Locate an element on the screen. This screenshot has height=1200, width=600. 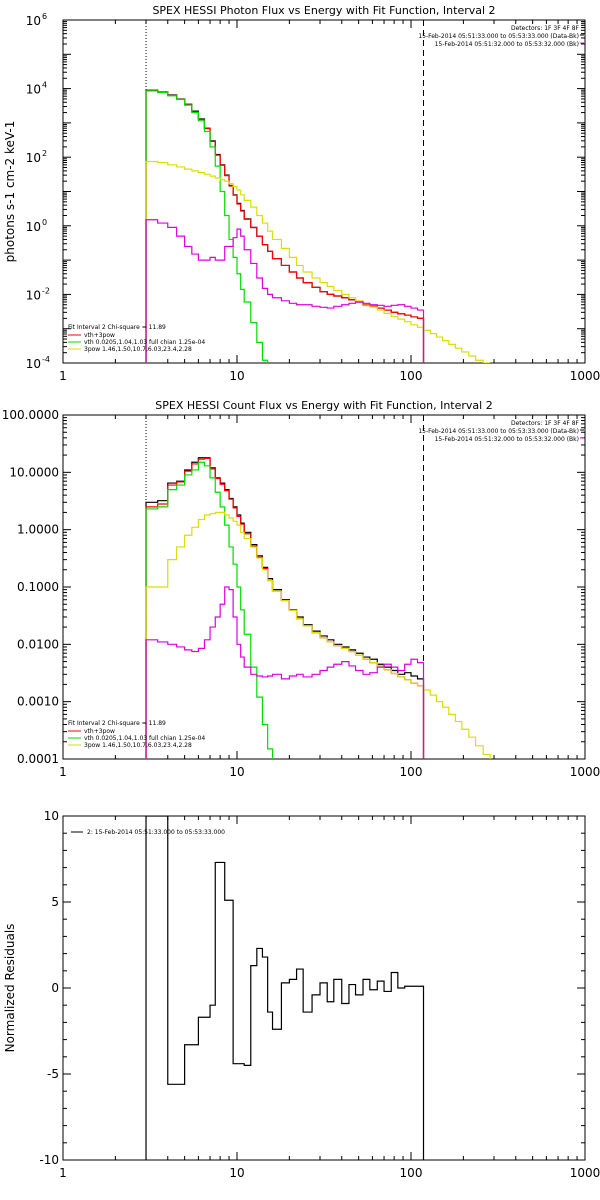
y-tick-label: 10⁻² is located at coordinates (38, 294).